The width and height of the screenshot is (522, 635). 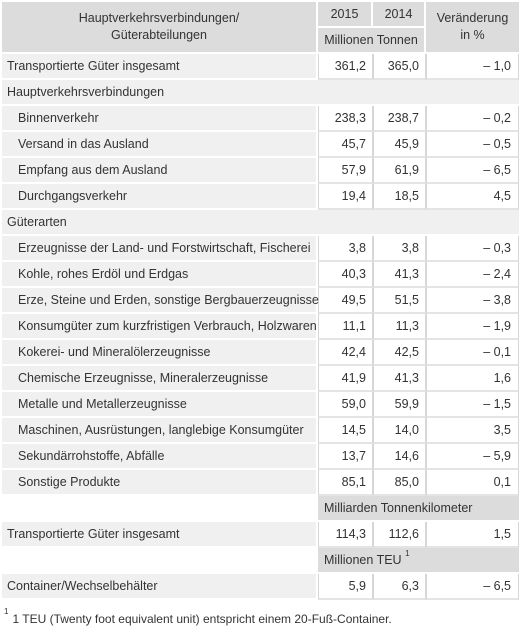 I want to click on value-2015: 11,1, so click(x=345, y=327).